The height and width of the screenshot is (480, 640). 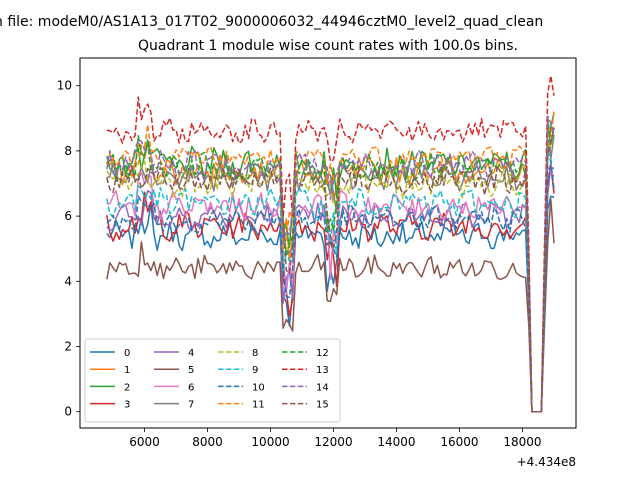 I want to click on x-tick-label: 12000, so click(x=333, y=442).